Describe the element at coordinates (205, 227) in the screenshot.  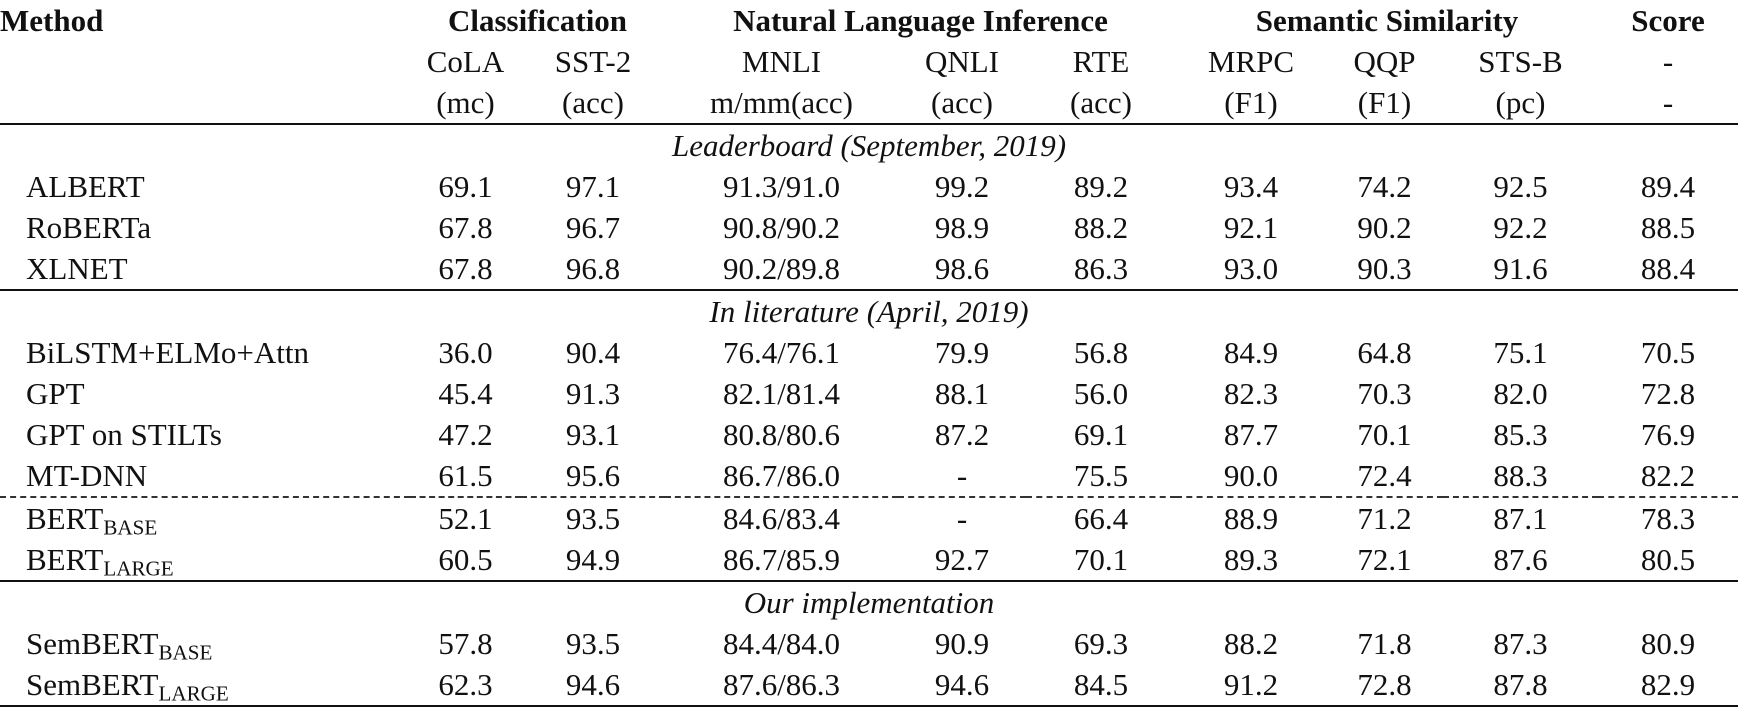
I see `method-cell: RoBERTa` at that location.